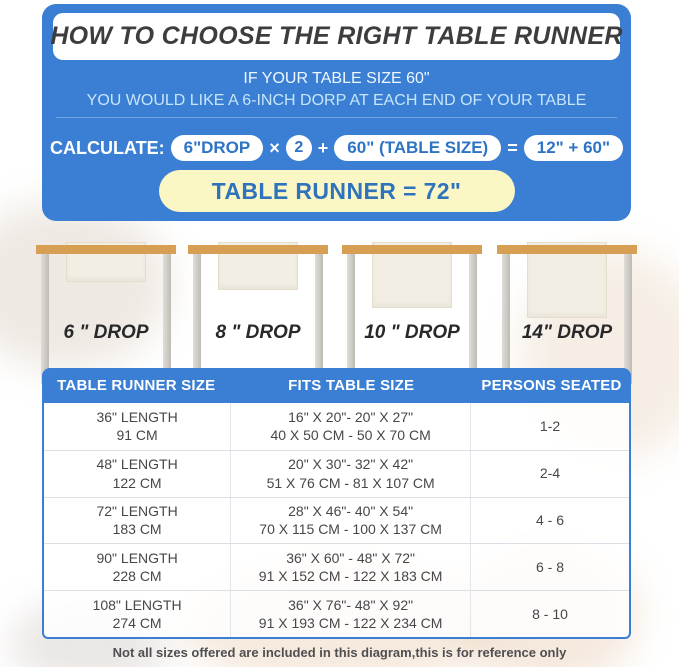  I want to click on runner-size-cell: 72" LENGTH 183 CM, so click(138, 520).